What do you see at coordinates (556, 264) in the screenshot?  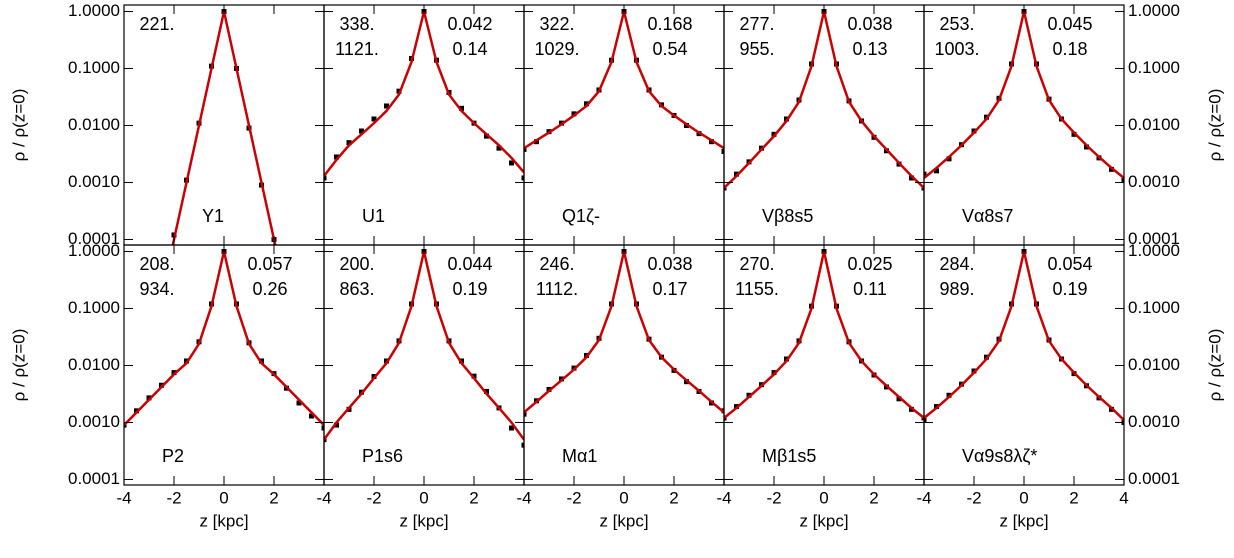 I see `annotation: 246.` at bounding box center [556, 264].